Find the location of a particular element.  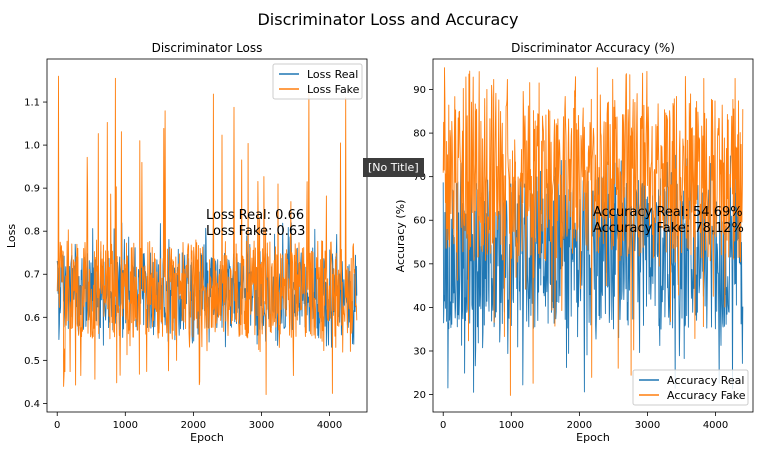

loss-y-tick-label: 0.5 is located at coordinates (32, 361).